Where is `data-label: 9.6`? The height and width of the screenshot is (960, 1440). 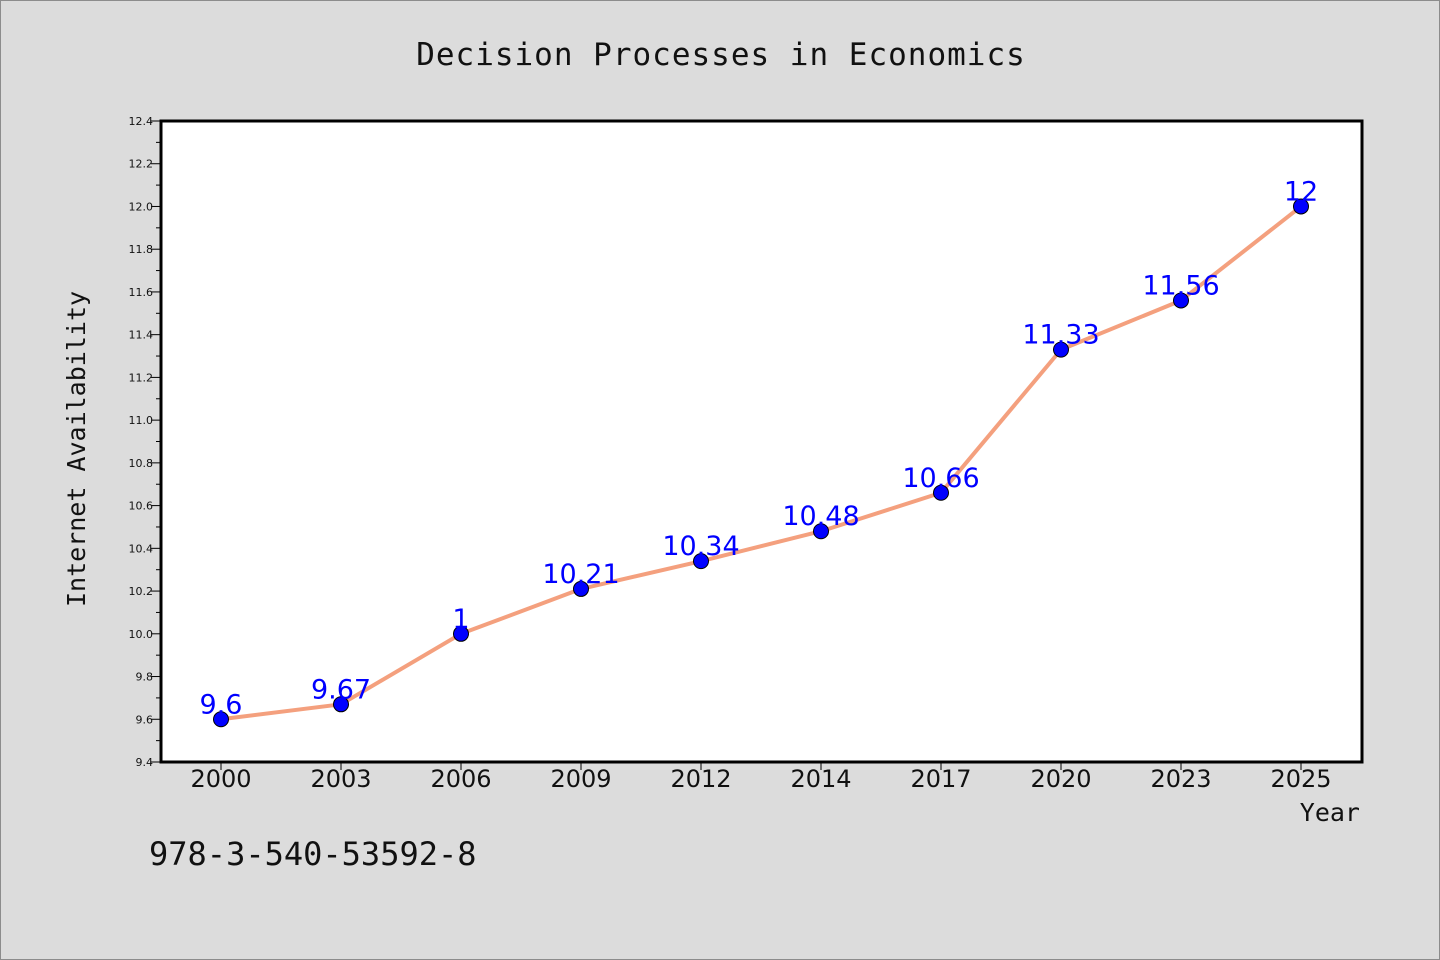
data-label: 9.6 is located at coordinates (221, 704).